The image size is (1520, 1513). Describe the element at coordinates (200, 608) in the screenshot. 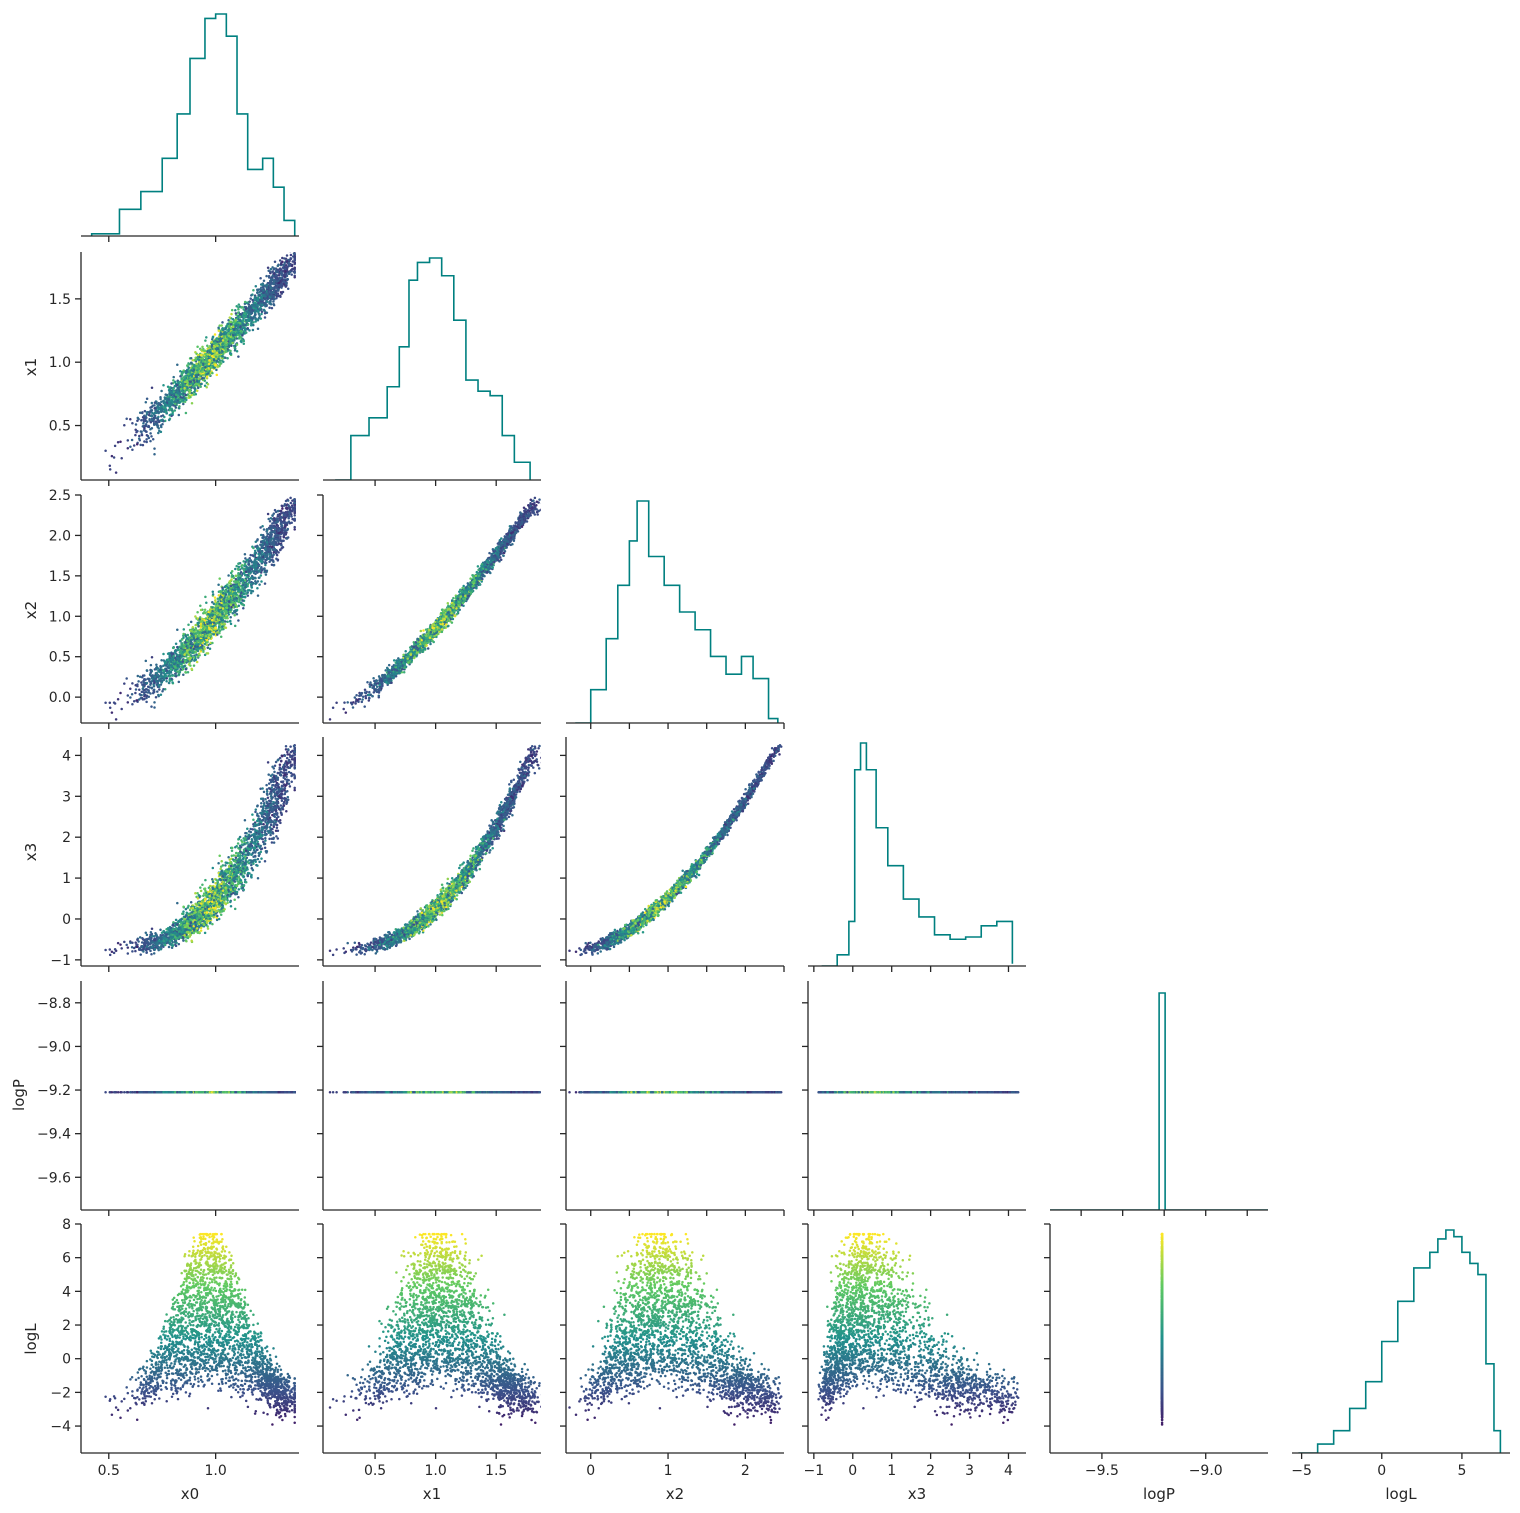

I see `scatter-x2-vs-x0` at that location.